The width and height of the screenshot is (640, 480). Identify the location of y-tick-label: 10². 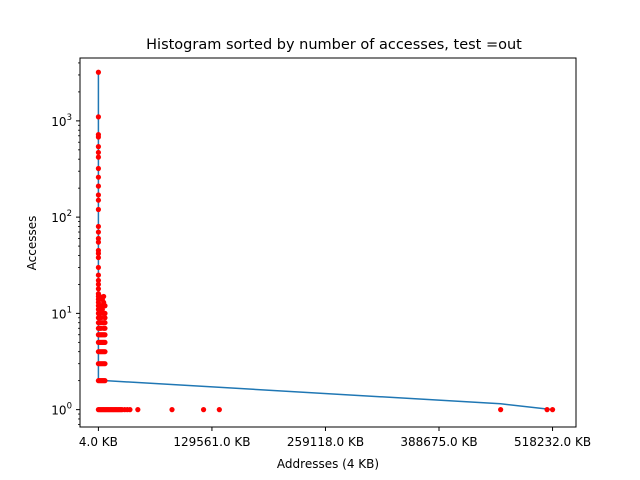
(61, 217).